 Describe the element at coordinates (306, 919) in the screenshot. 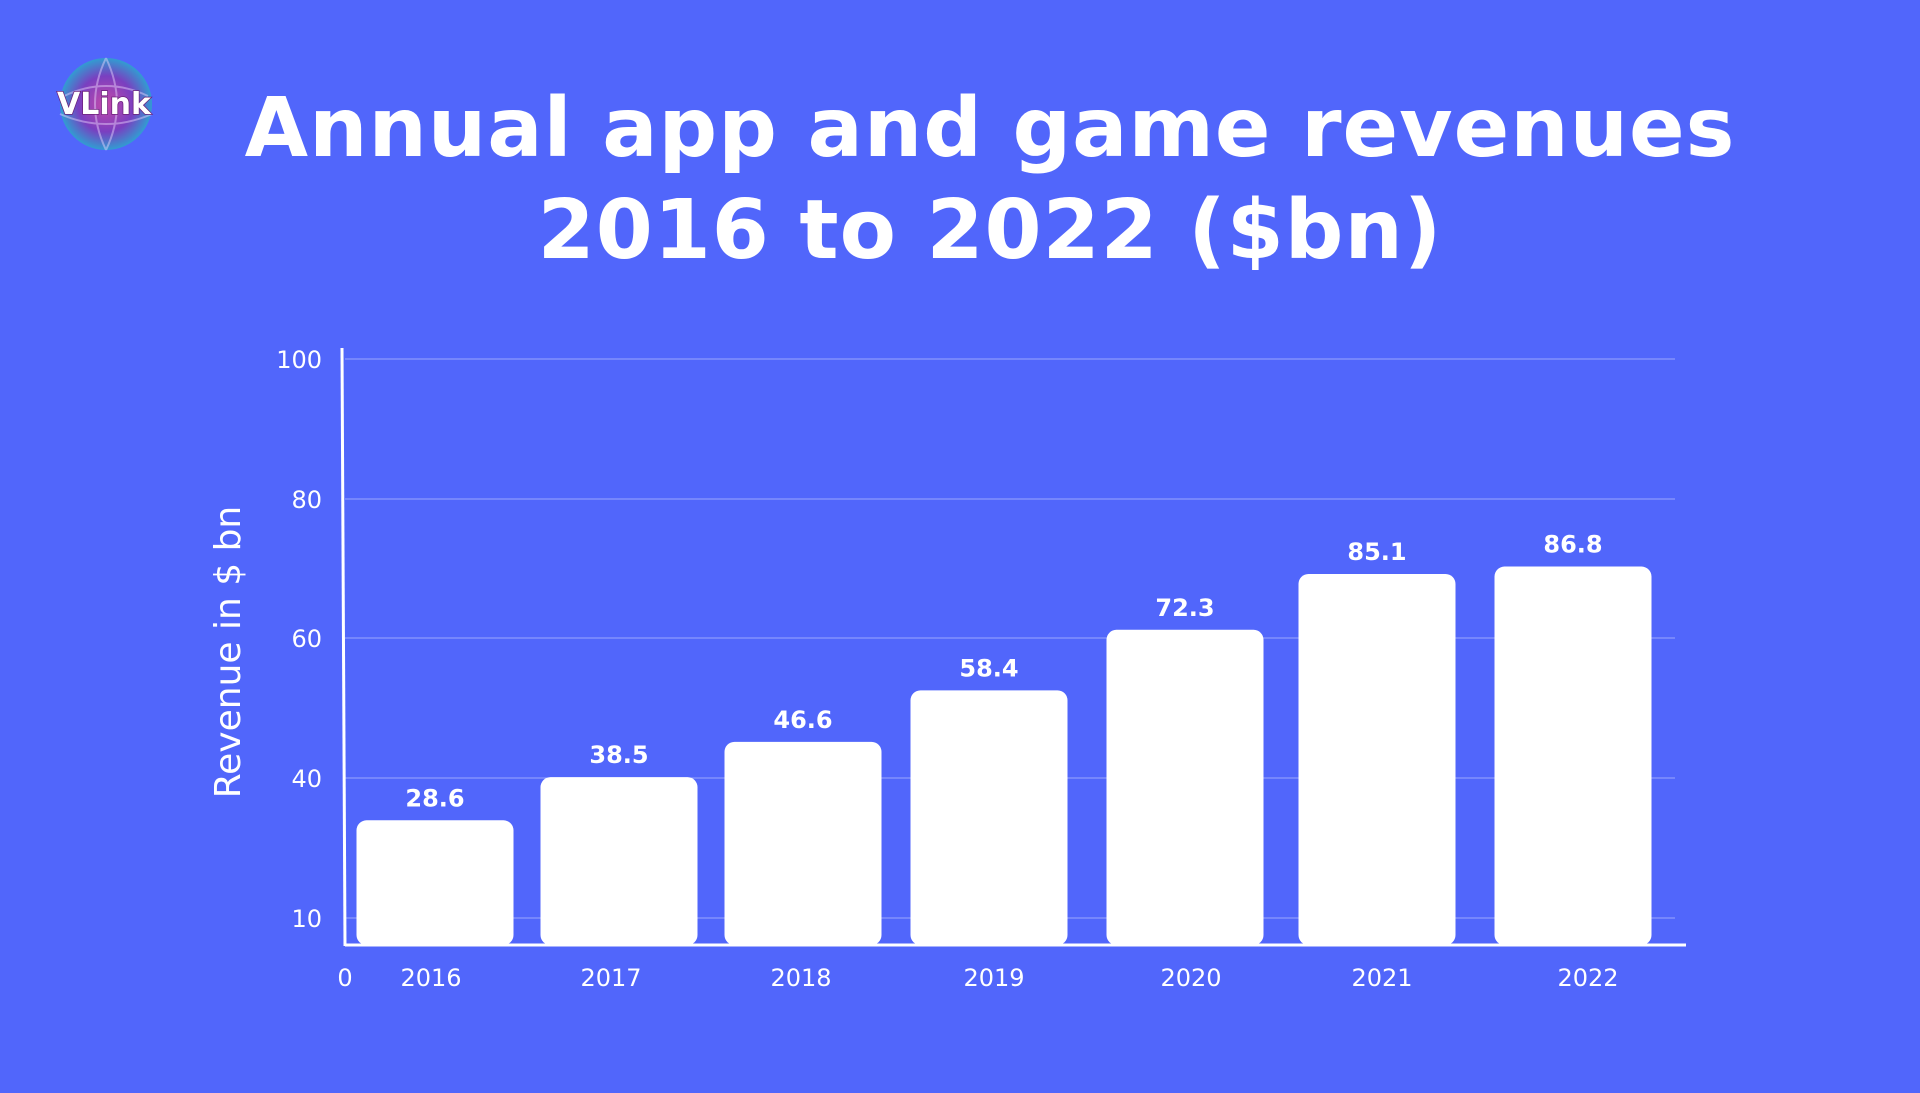

I see `y-tick-label: 10` at that location.